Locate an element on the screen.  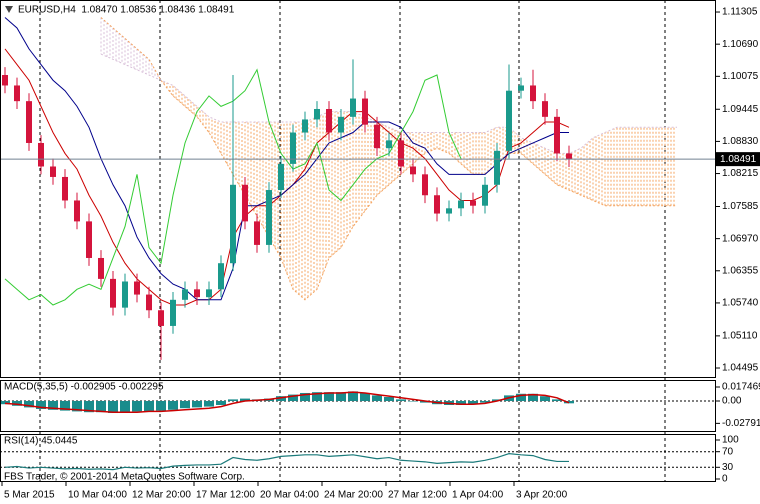
symbol-icon is located at coordinates (9, 9).